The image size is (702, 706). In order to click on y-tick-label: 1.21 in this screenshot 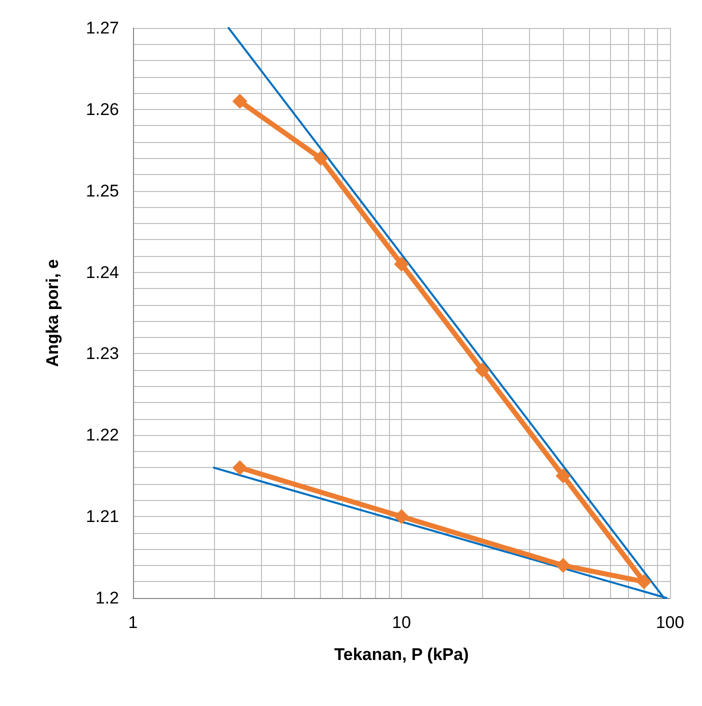, I will do `click(102, 516)`.